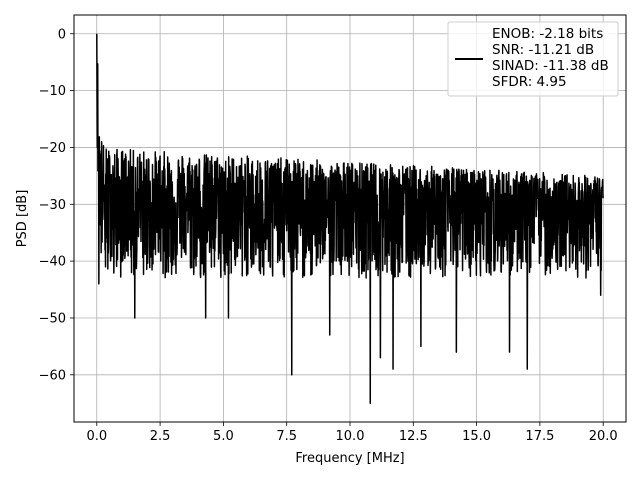 The image size is (640, 480). Describe the element at coordinates (52, 262) in the screenshot. I see `y-tick-label: −40` at that location.